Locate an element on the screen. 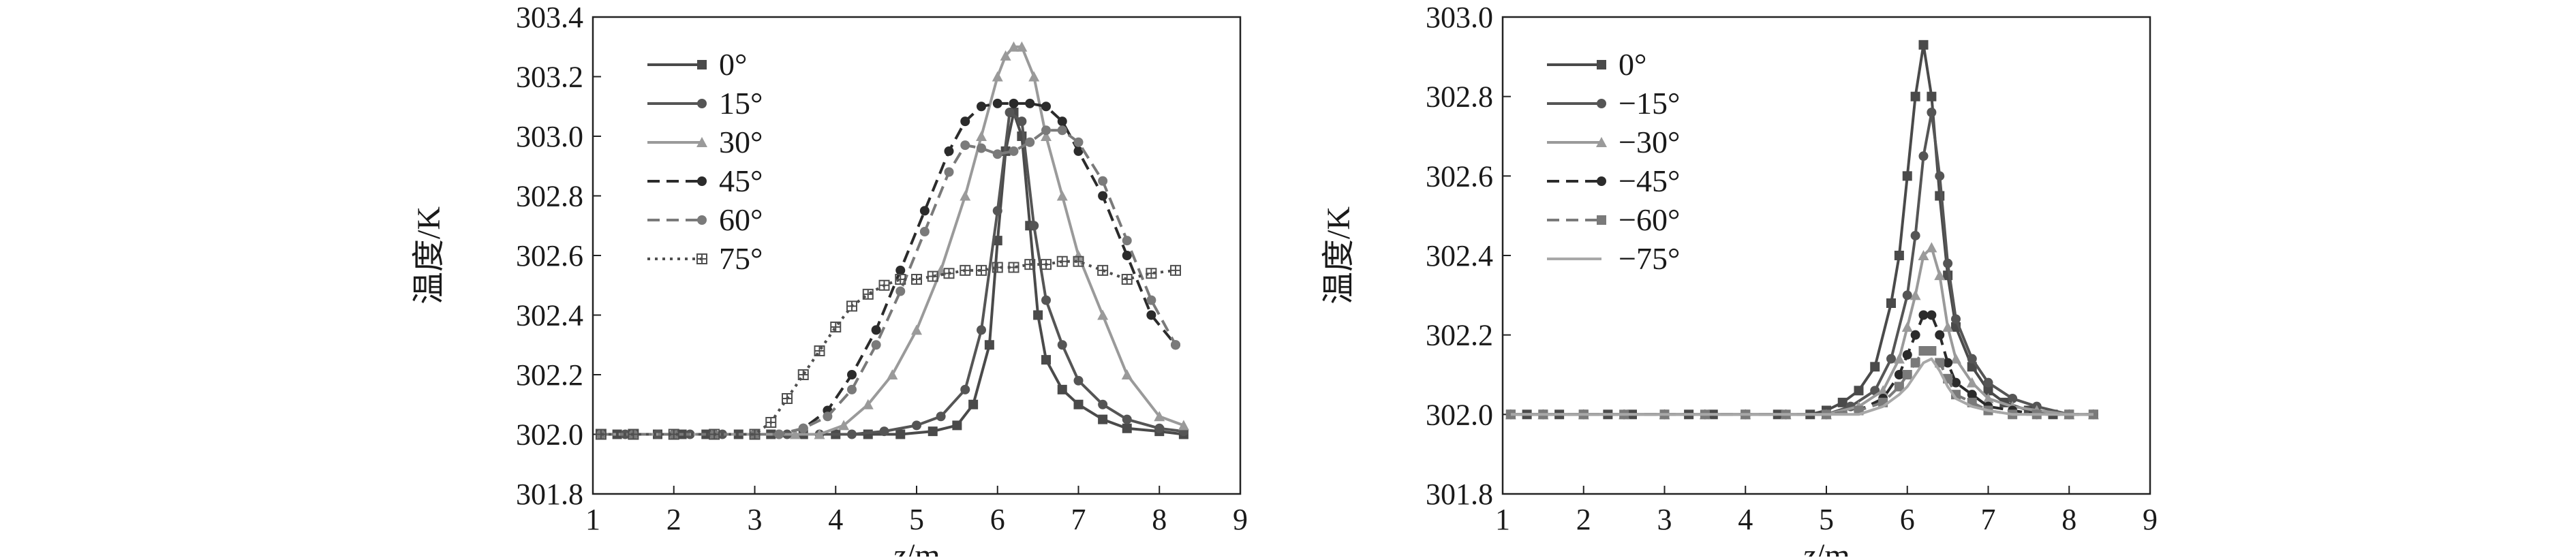 The width and height of the screenshot is (2576, 560). legend-entry: 15° is located at coordinates (705, 103).